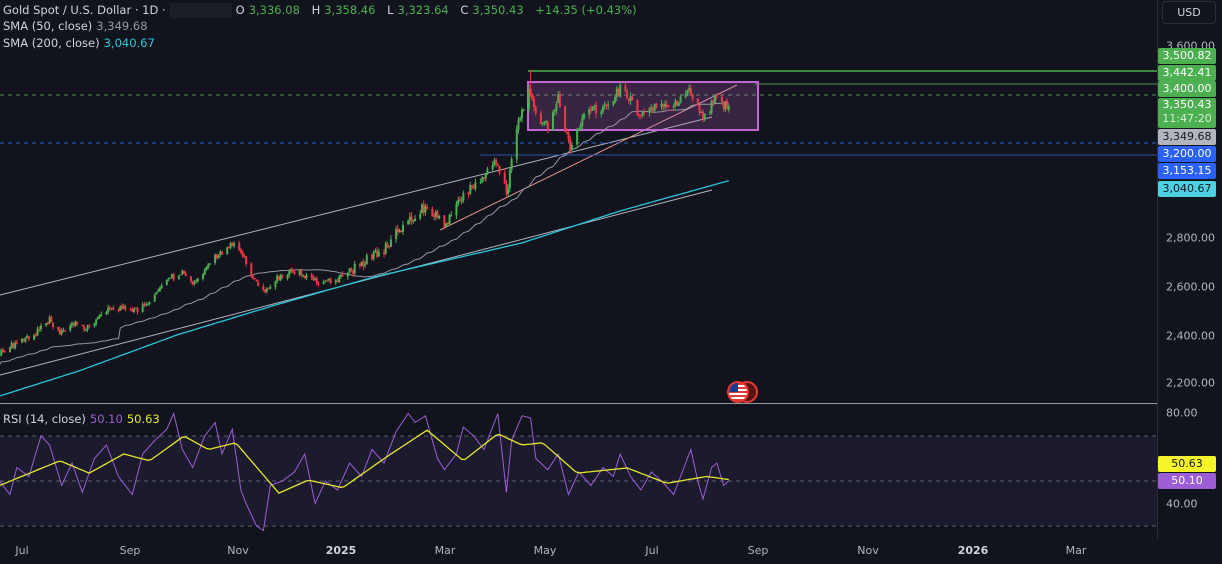 The height and width of the screenshot is (564, 1222). I want to click on rsi-legend: RSI (14, close) 50.10 50.63, so click(81, 419).